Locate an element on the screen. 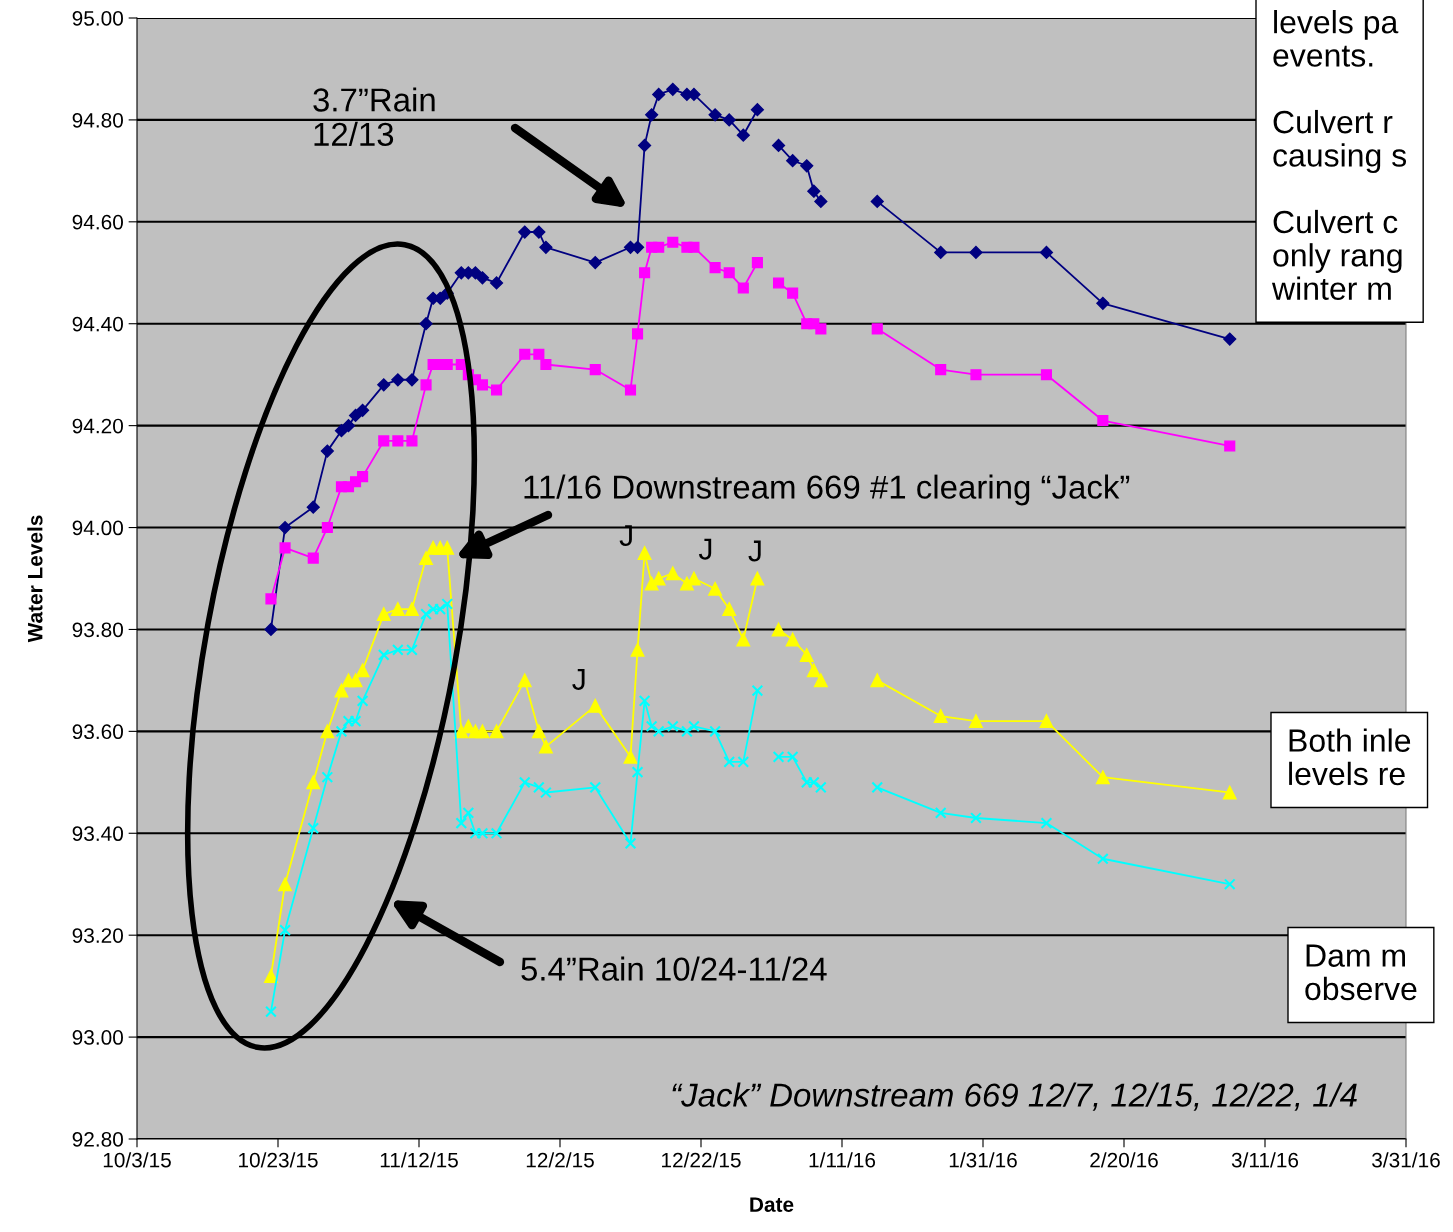  y-tick-label: 93.80 is located at coordinates (97, 630).